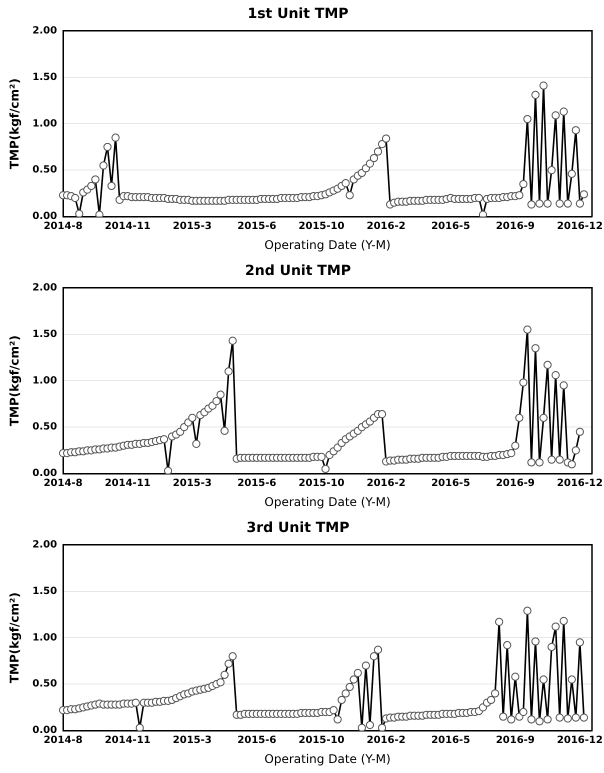 The width and height of the screenshot is (604, 773). I want to click on chart-title: 2nd Unit TMP, so click(298, 271).